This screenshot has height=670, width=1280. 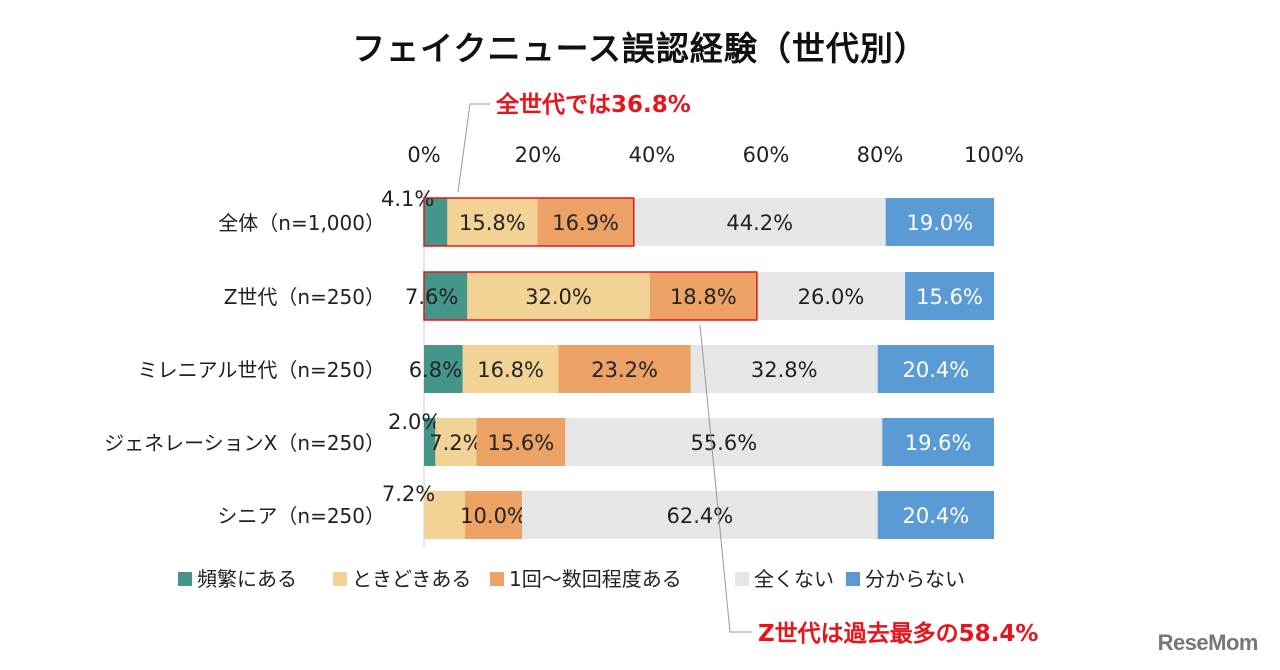 I want to click on data-label: 7.6%, so click(x=431, y=297).